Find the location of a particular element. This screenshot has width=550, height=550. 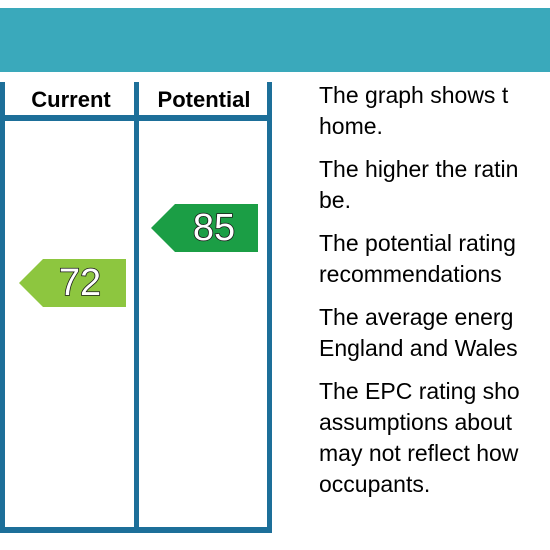

table-bottom-border is located at coordinates (136, 530).